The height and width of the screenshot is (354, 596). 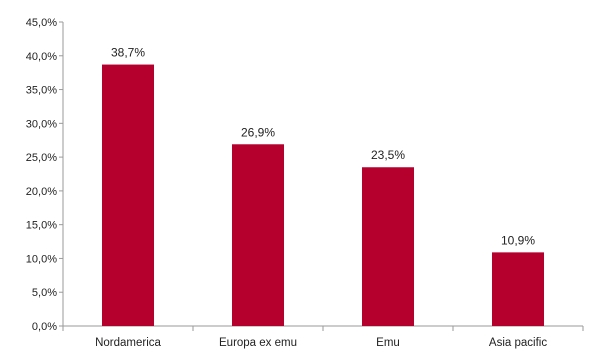 What do you see at coordinates (41, 124) in the screenshot?
I see `y-tick-label: 30,0%` at bounding box center [41, 124].